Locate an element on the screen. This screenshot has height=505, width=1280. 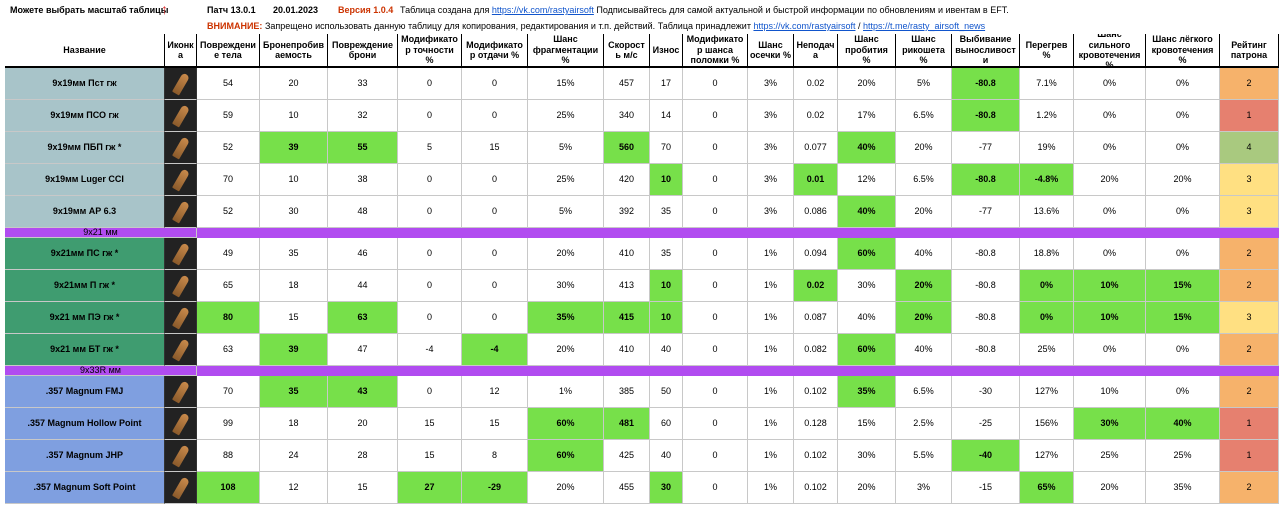
value-cell: -4.8% is located at coordinates (1047, 180).